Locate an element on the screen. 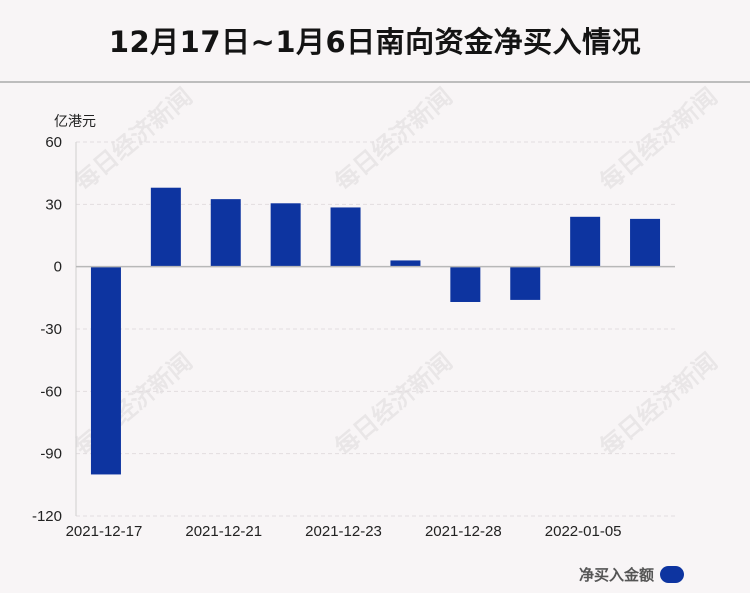 This screenshot has height=593, width=750. legend-swatch is located at coordinates (672, 574).